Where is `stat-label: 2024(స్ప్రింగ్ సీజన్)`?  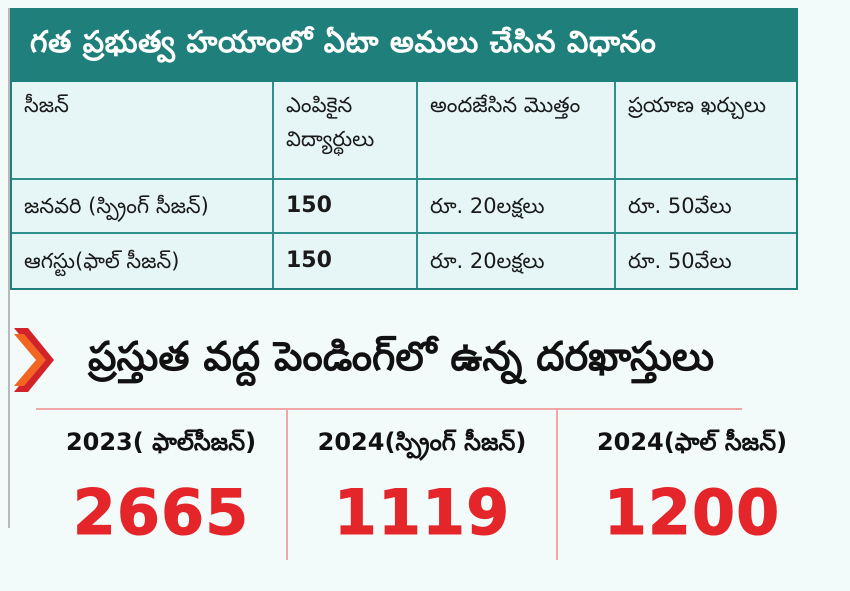 stat-label: 2024(స్ప్రింగ్ సీజన్) is located at coordinates (422, 442).